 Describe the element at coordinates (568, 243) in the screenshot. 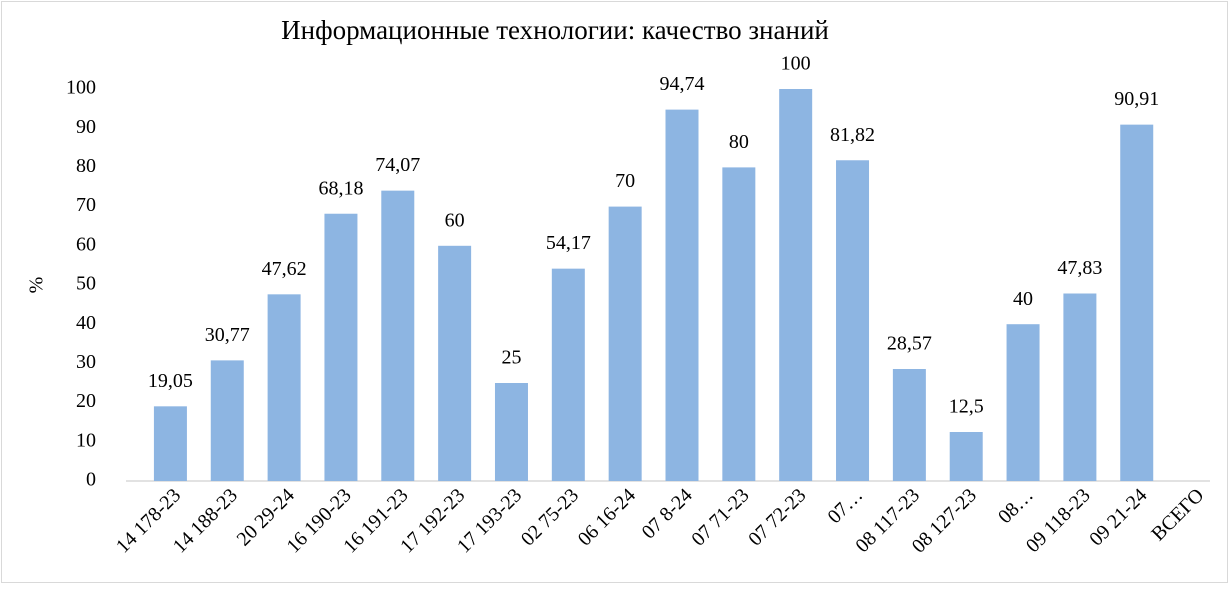

I see `data-label: 54,17` at that location.